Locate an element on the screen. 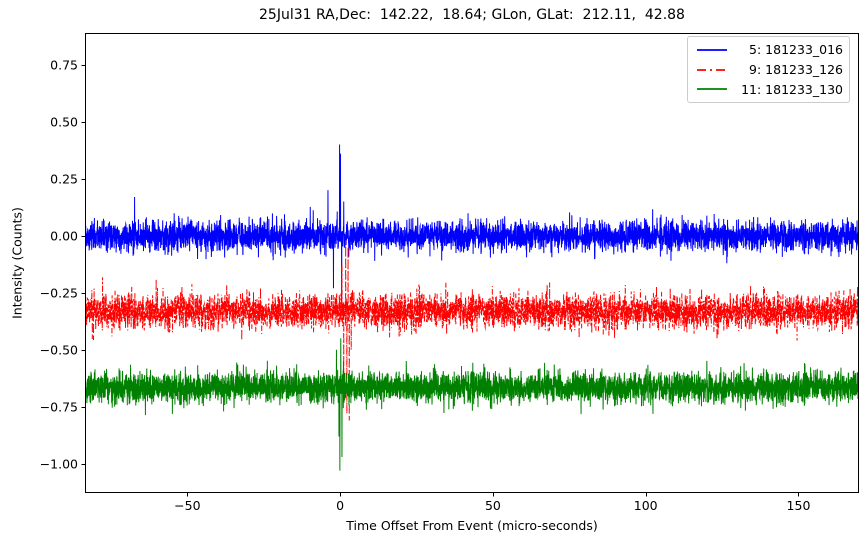 The image size is (866, 545). y-tick-label: 0.00 is located at coordinates (64, 236).